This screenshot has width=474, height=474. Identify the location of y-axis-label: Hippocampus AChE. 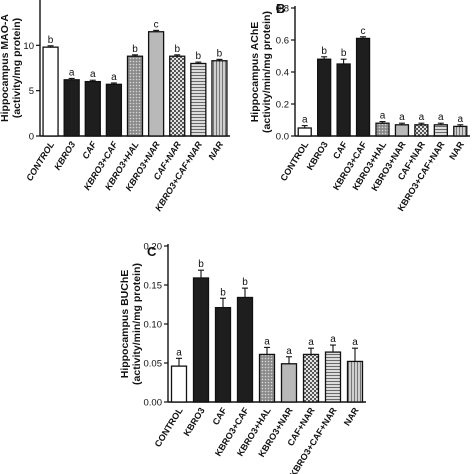
(255, 72).